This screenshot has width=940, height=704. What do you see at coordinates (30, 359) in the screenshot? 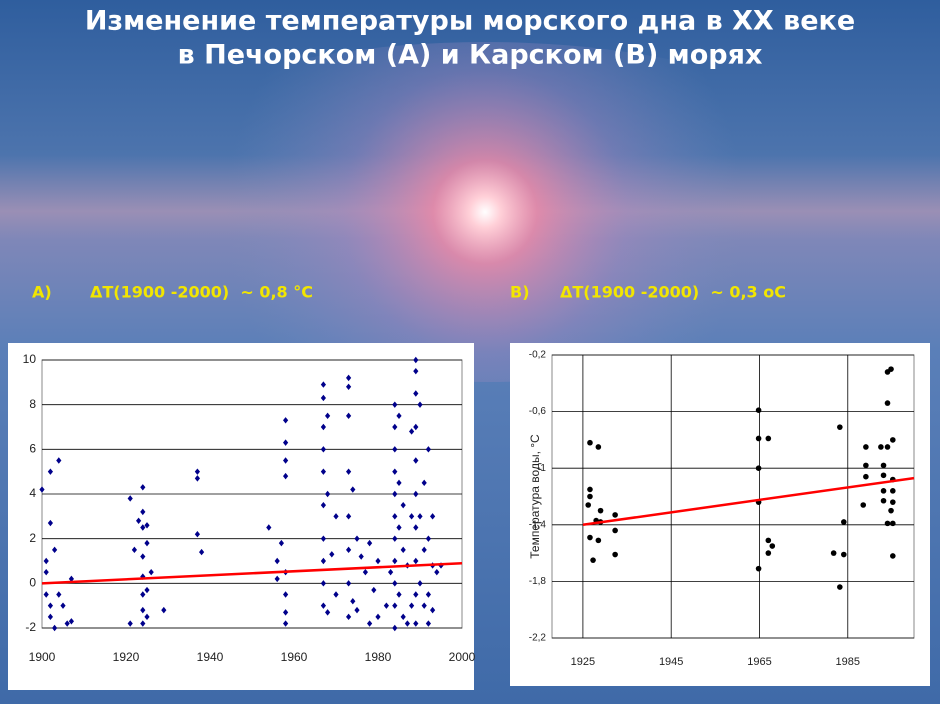
I see `y-tick-label: 10` at bounding box center [30, 359].